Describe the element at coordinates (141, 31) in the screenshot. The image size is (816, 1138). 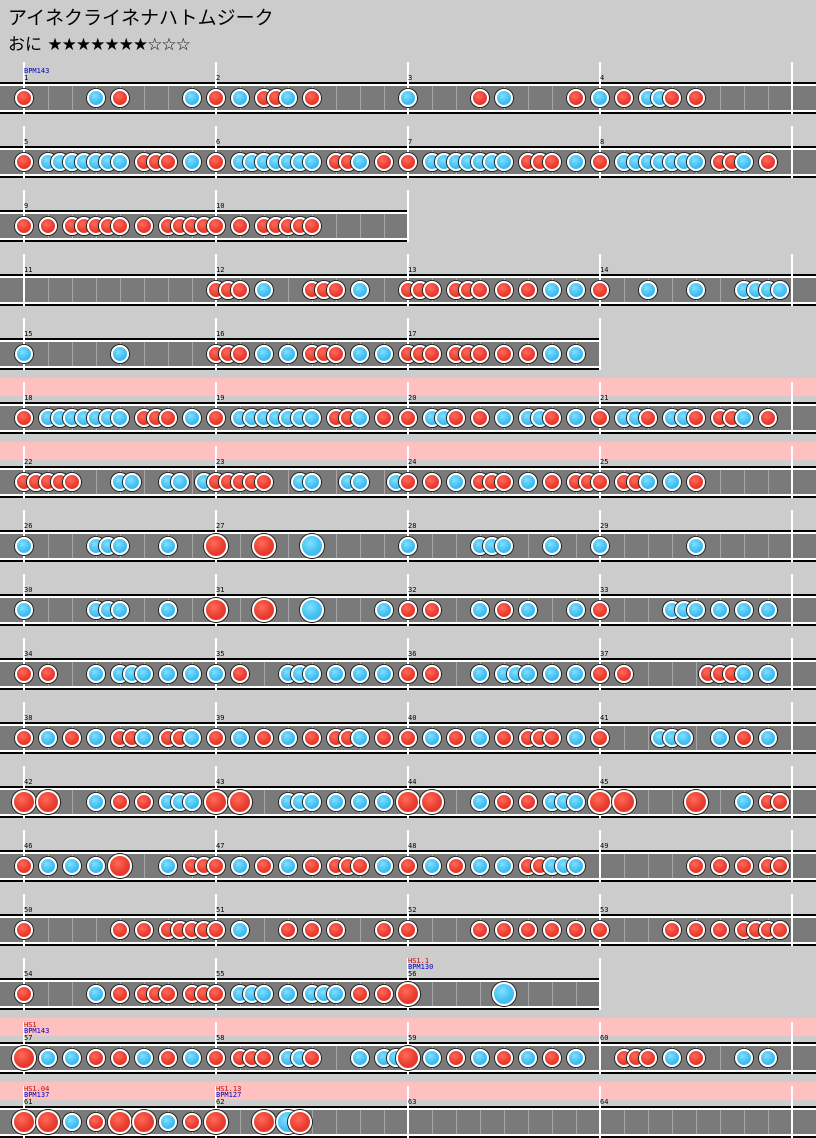
I see `chart-header: アイネクライネナハトムジーク おに ★★★★★★★☆☆☆` at that location.